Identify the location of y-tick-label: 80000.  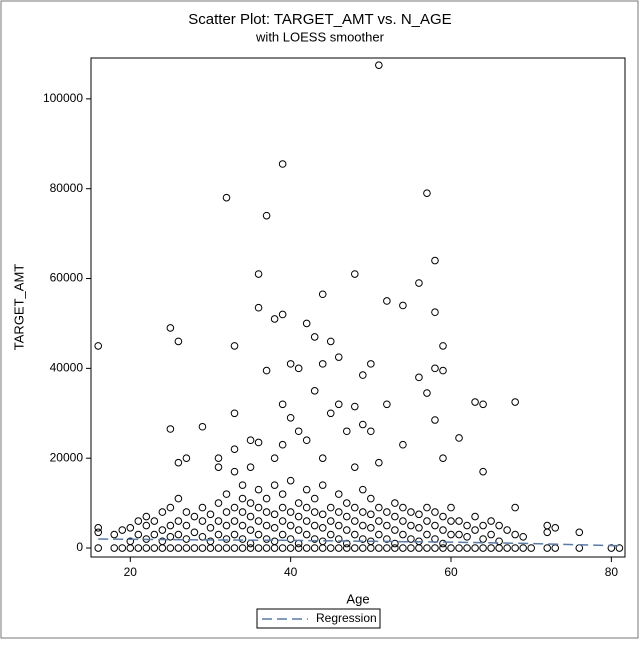
(67, 188).